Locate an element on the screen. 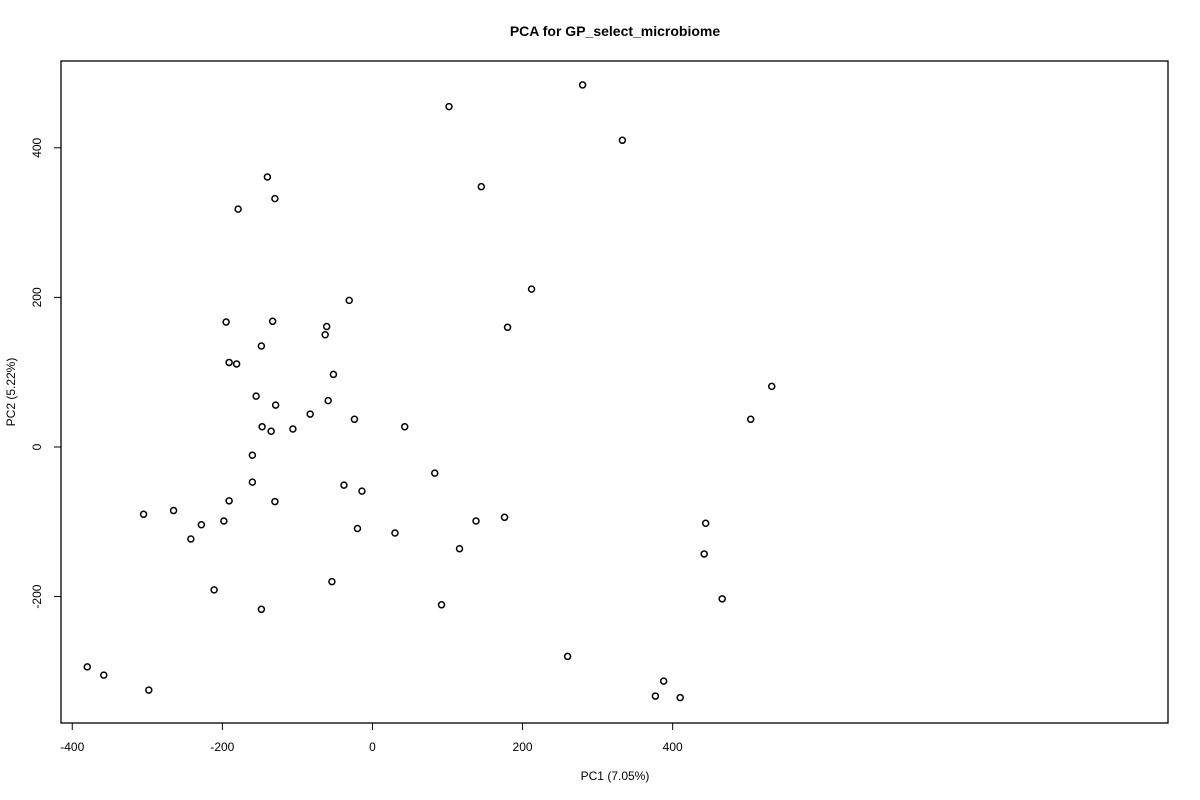 This screenshot has height=800, width=1200. x-tick-label: -200 is located at coordinates (222, 747).